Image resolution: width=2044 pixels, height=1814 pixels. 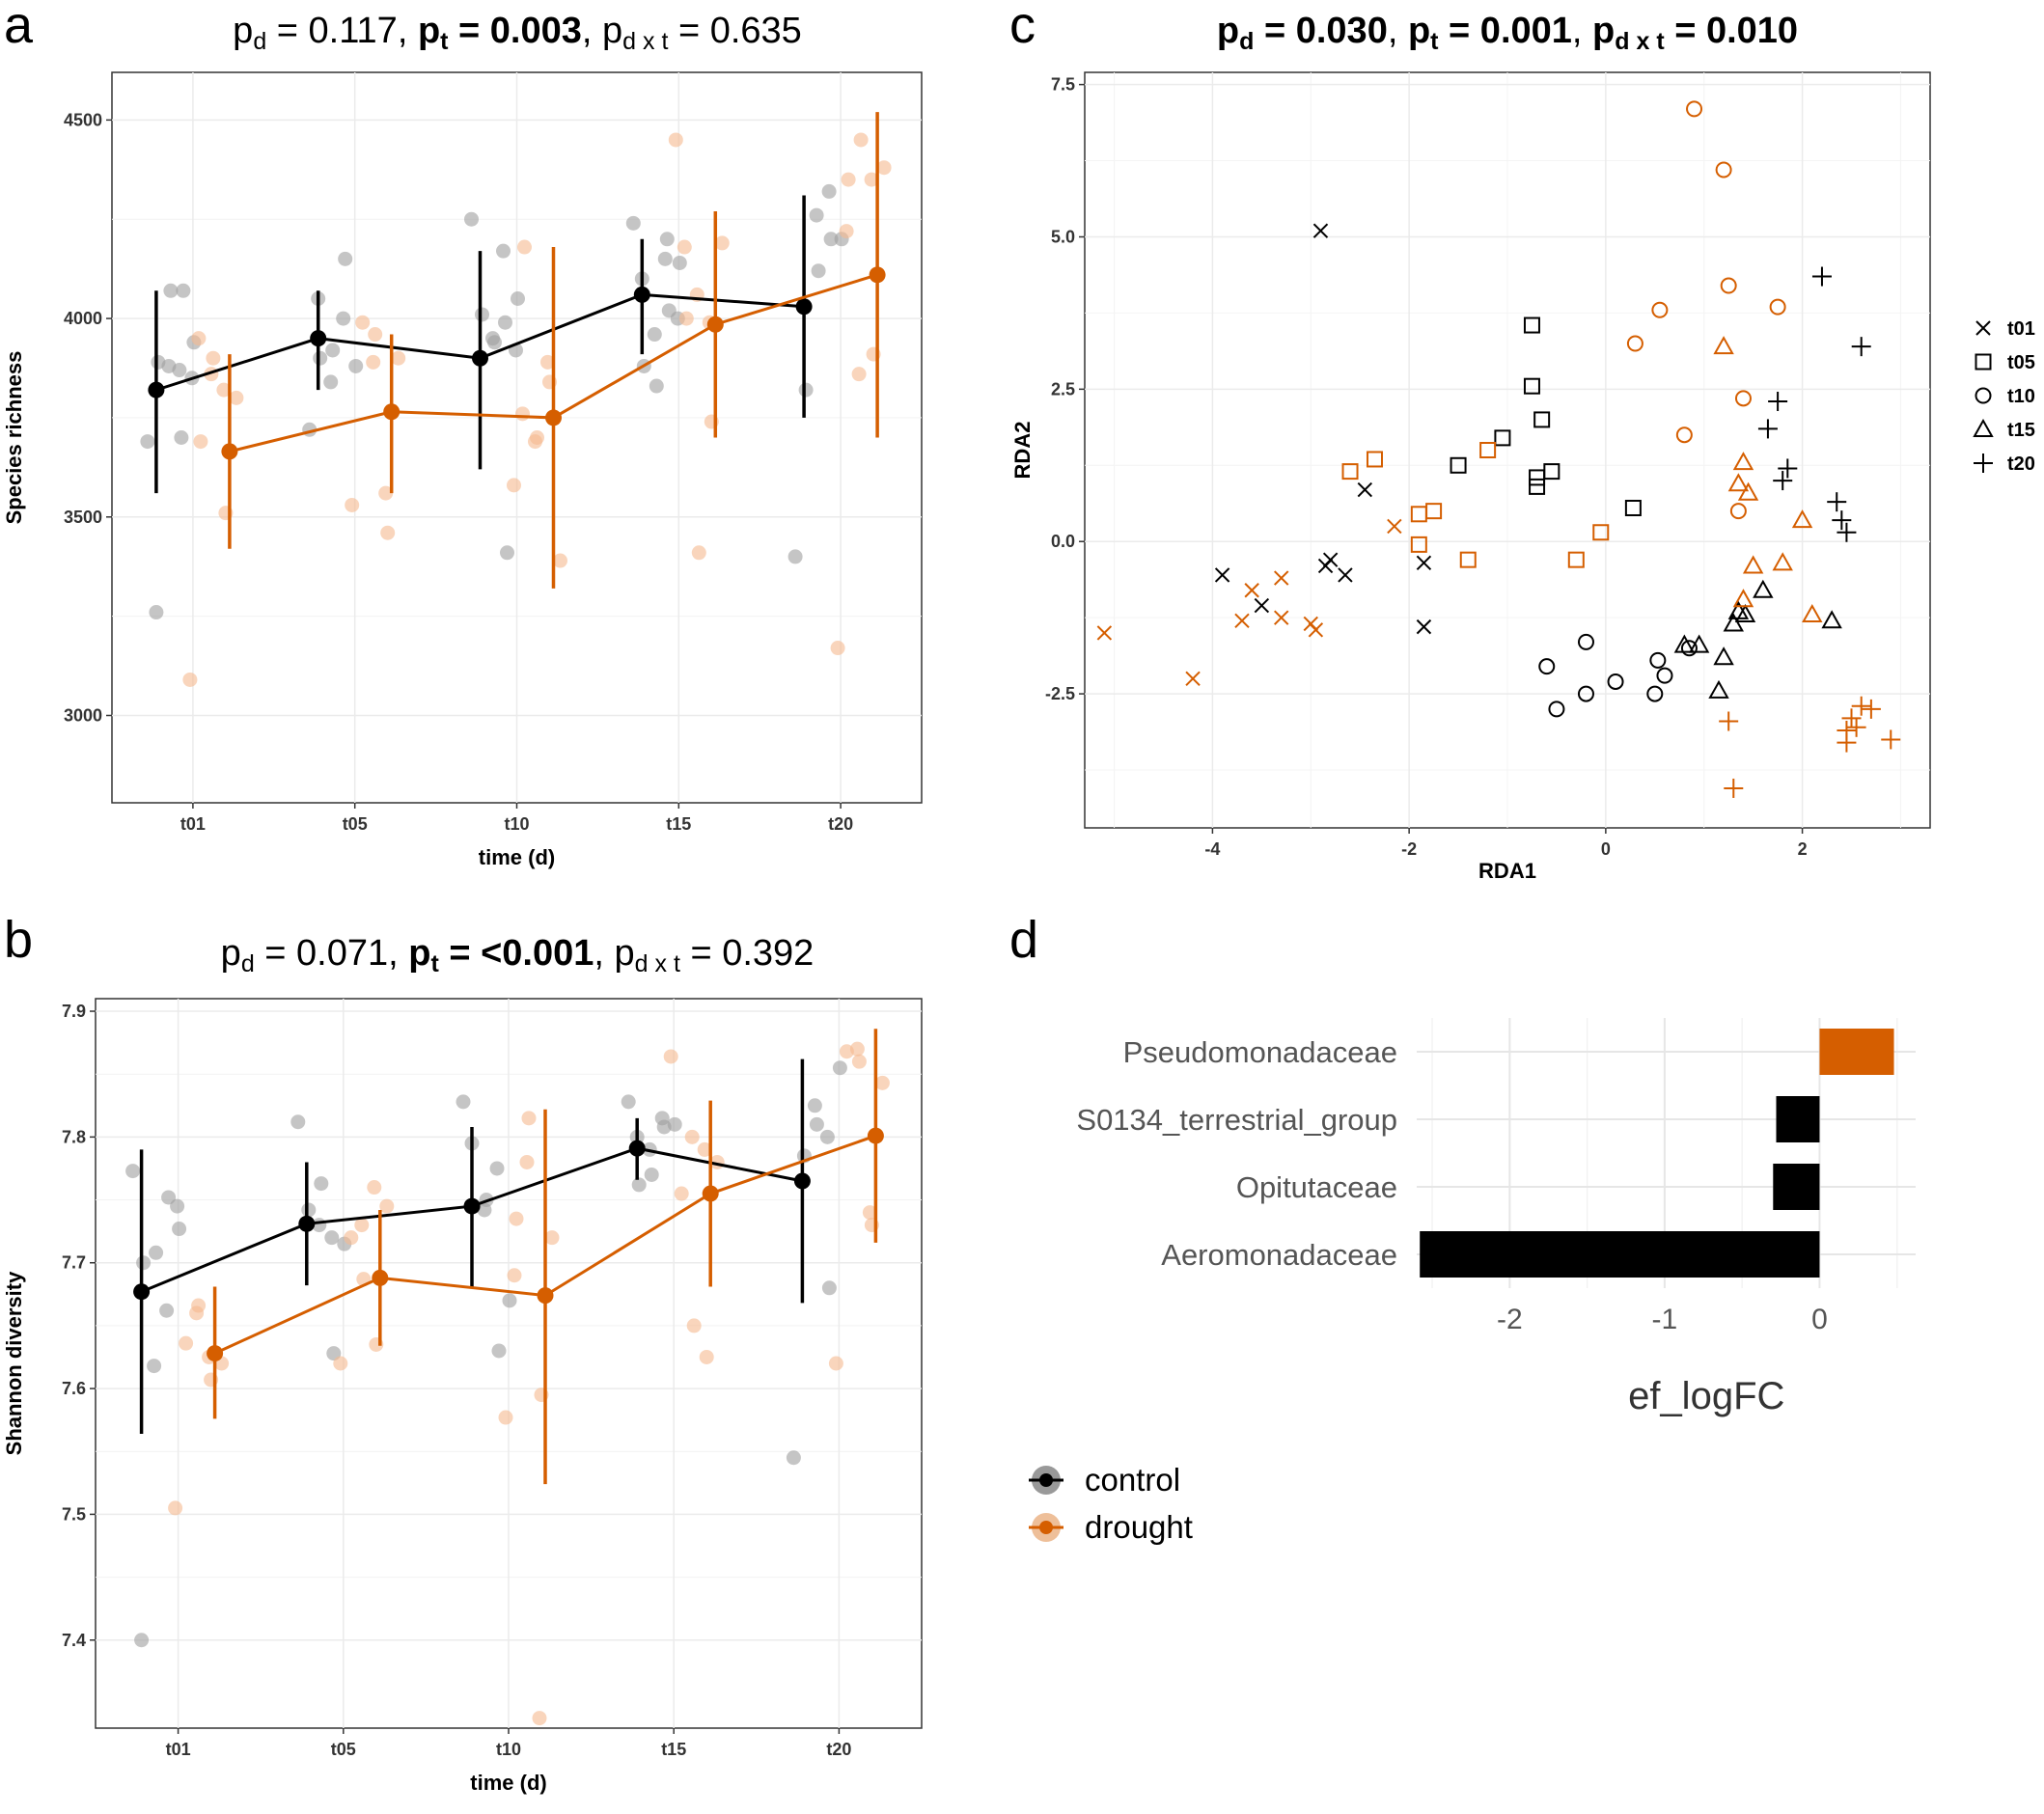 I want to click on y-tick-label: 0.0, so click(x=1063, y=541).